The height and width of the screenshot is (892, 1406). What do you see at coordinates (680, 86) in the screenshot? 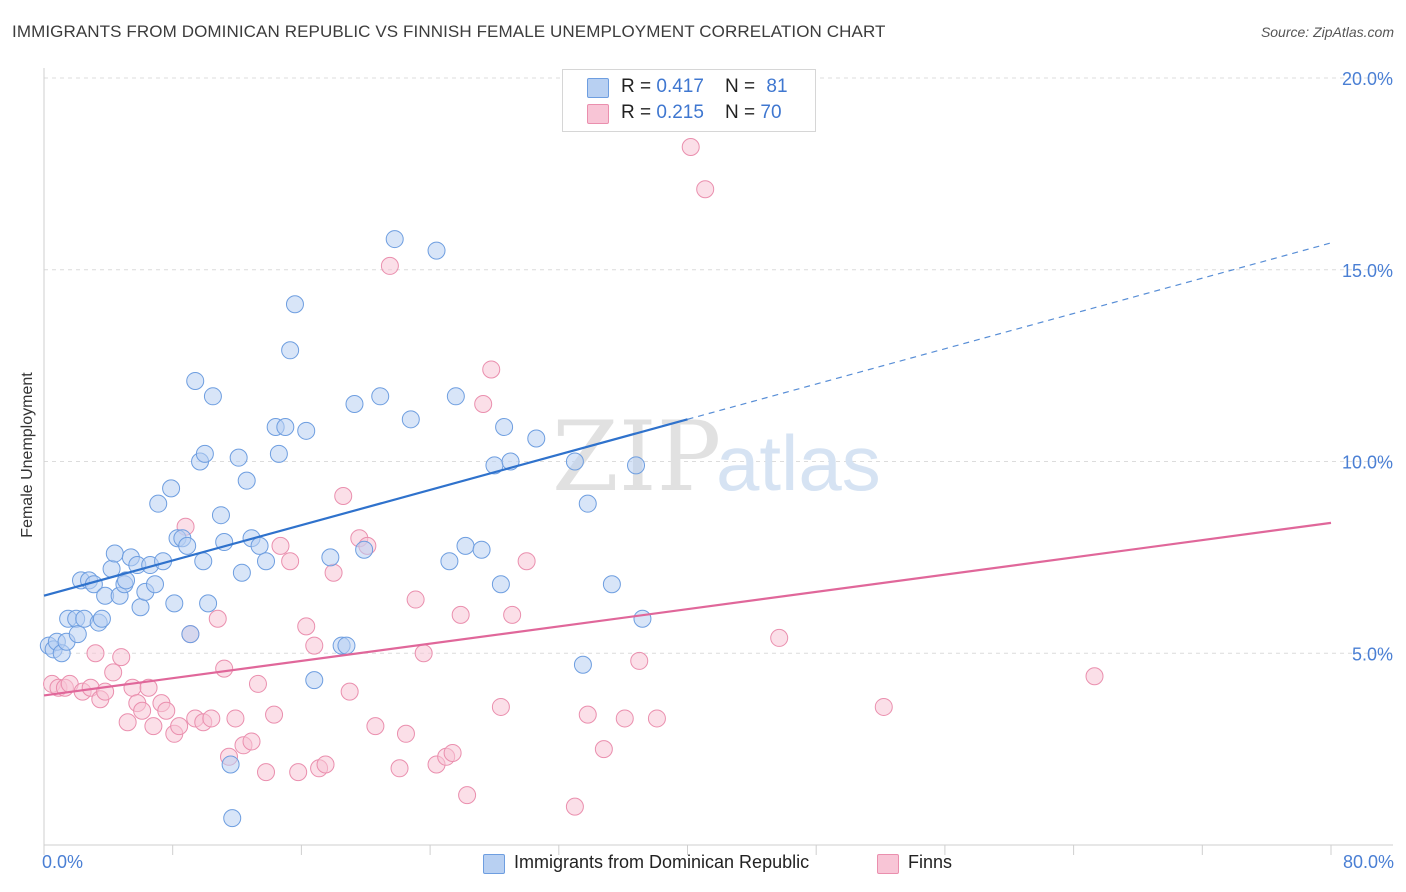
I see `legend-r-value: 0.417` at bounding box center [680, 86].